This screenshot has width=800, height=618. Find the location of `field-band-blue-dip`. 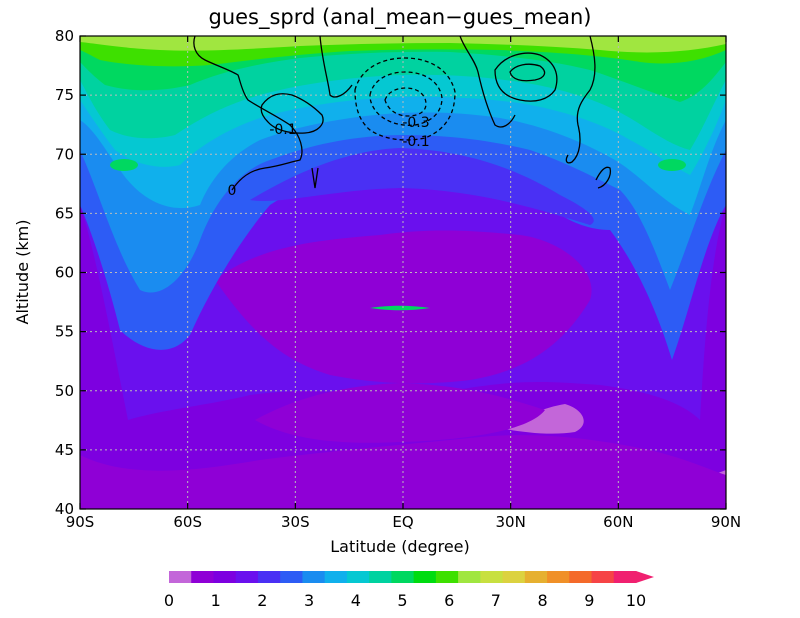

field-band-blue-dip is located at coordinates (422, 186).